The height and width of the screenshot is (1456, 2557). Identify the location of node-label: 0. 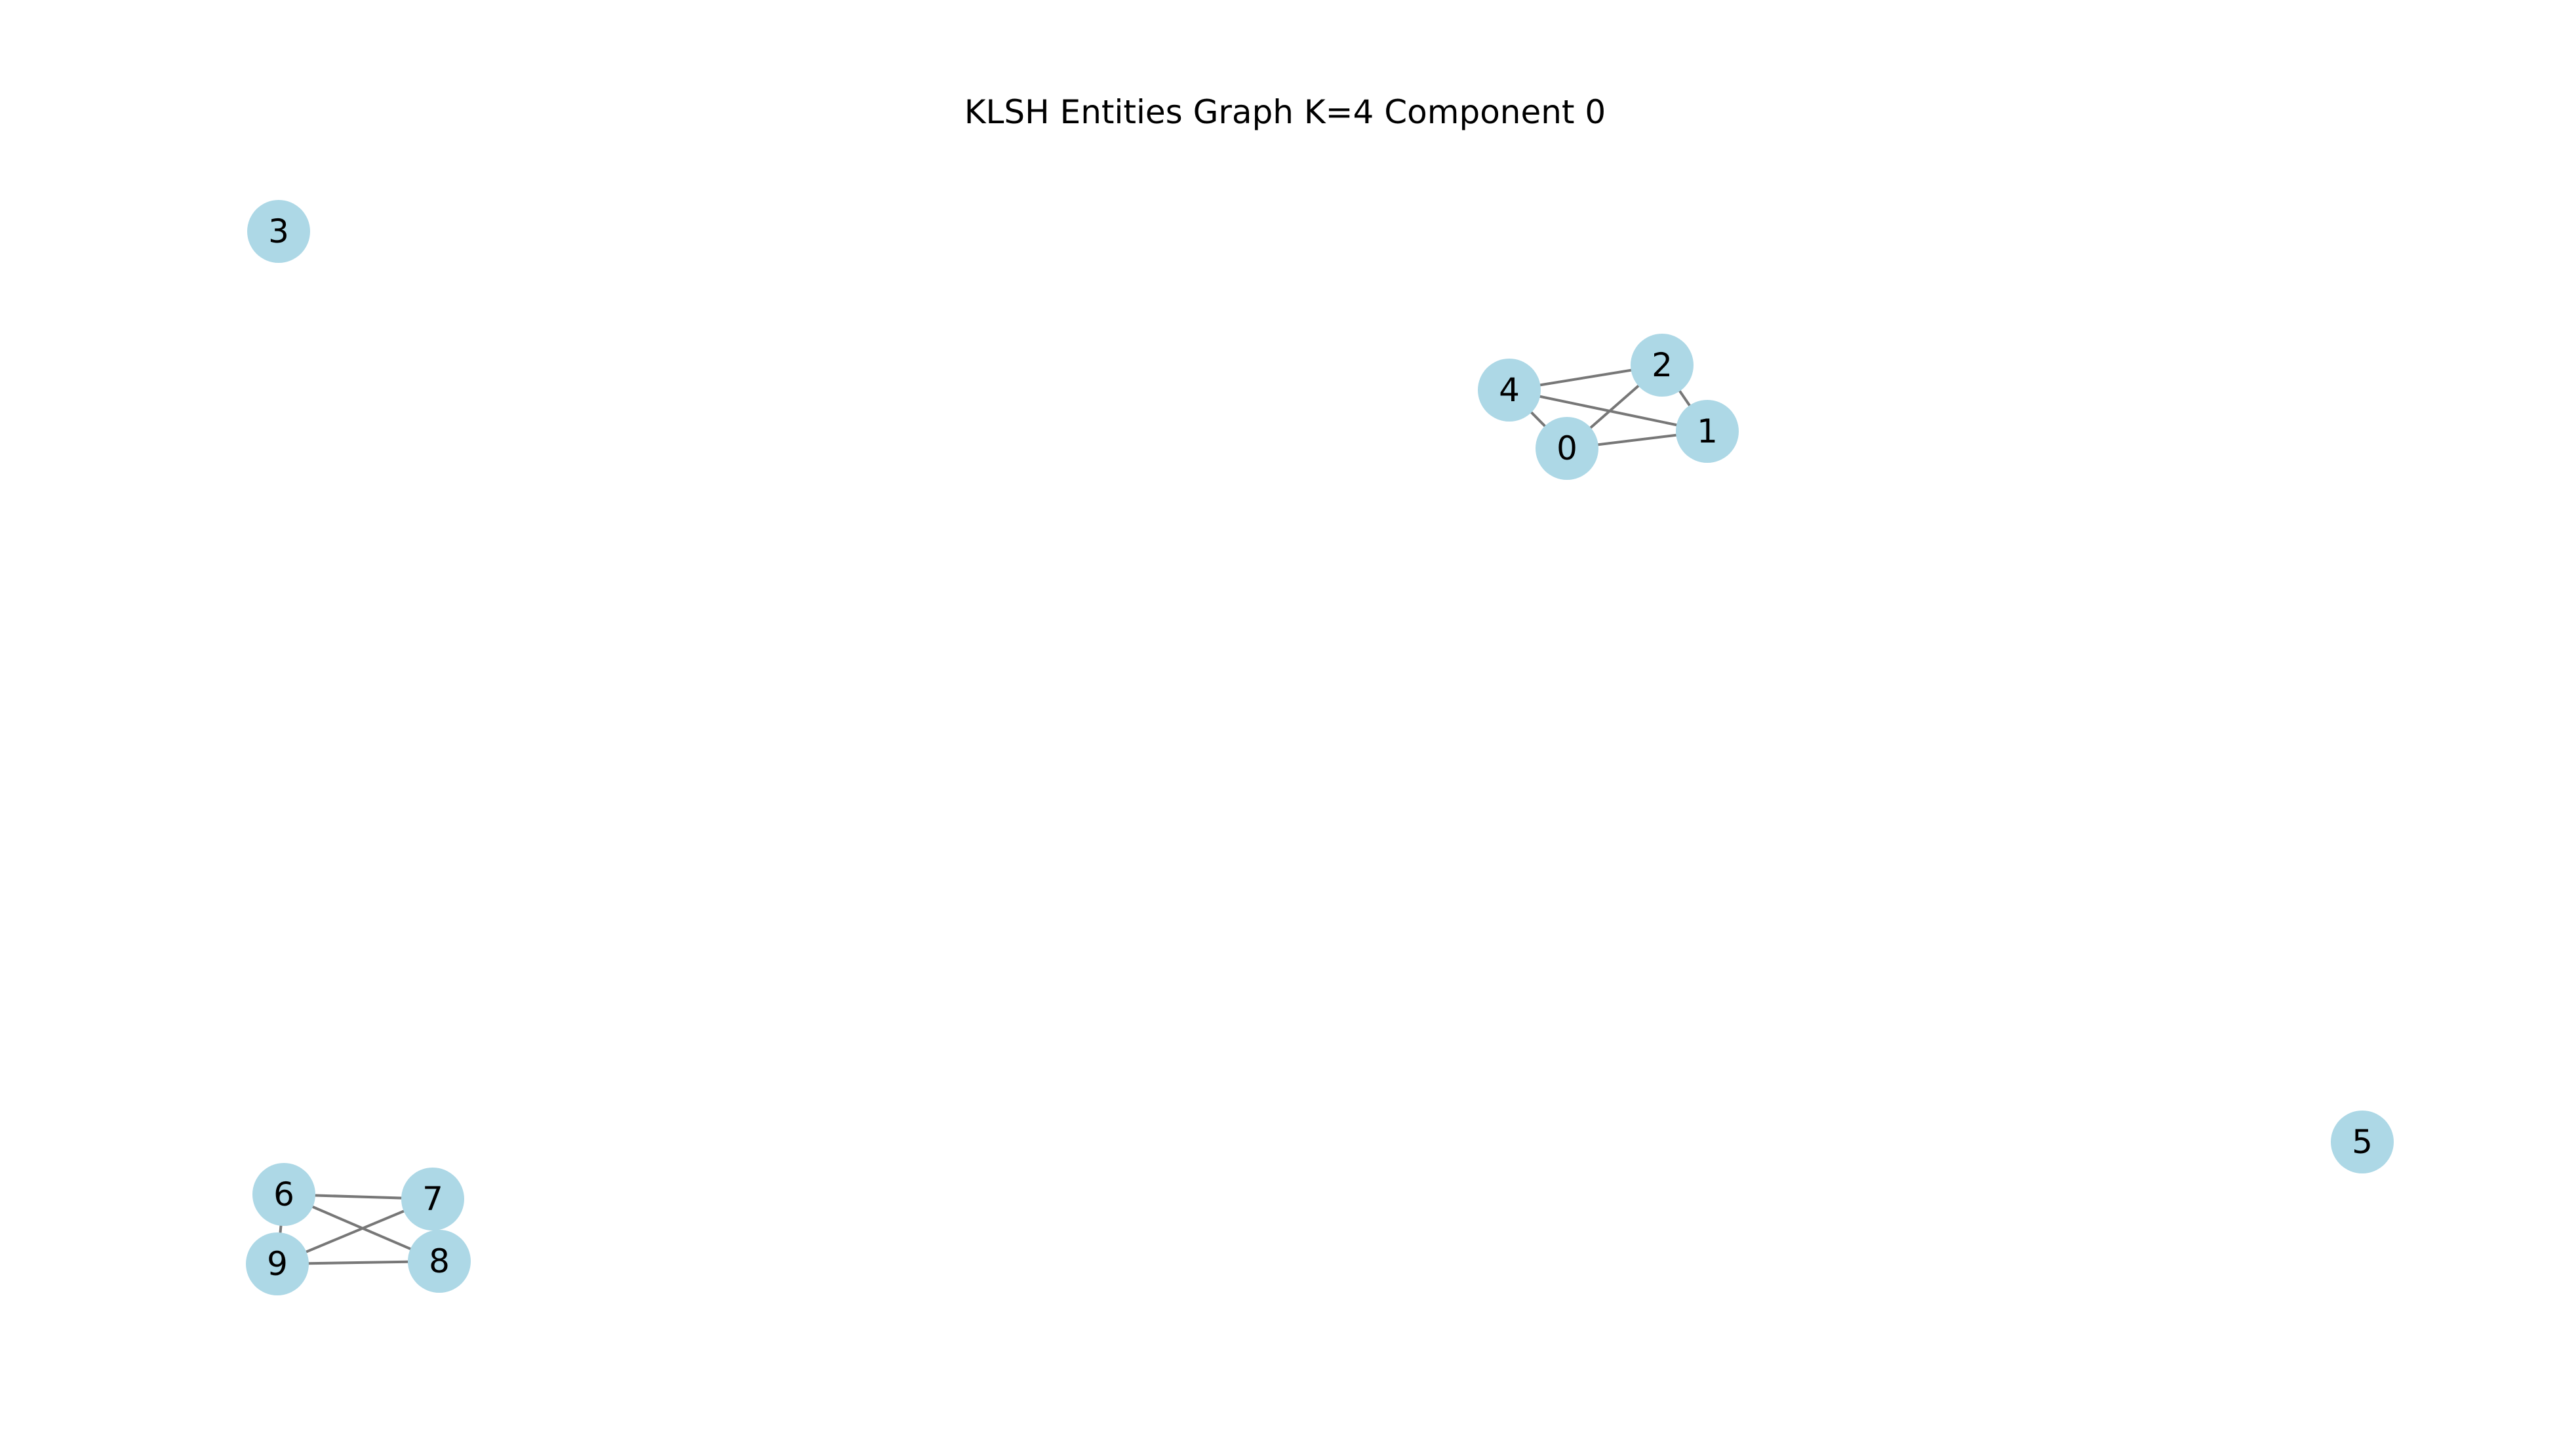
(1566, 448).